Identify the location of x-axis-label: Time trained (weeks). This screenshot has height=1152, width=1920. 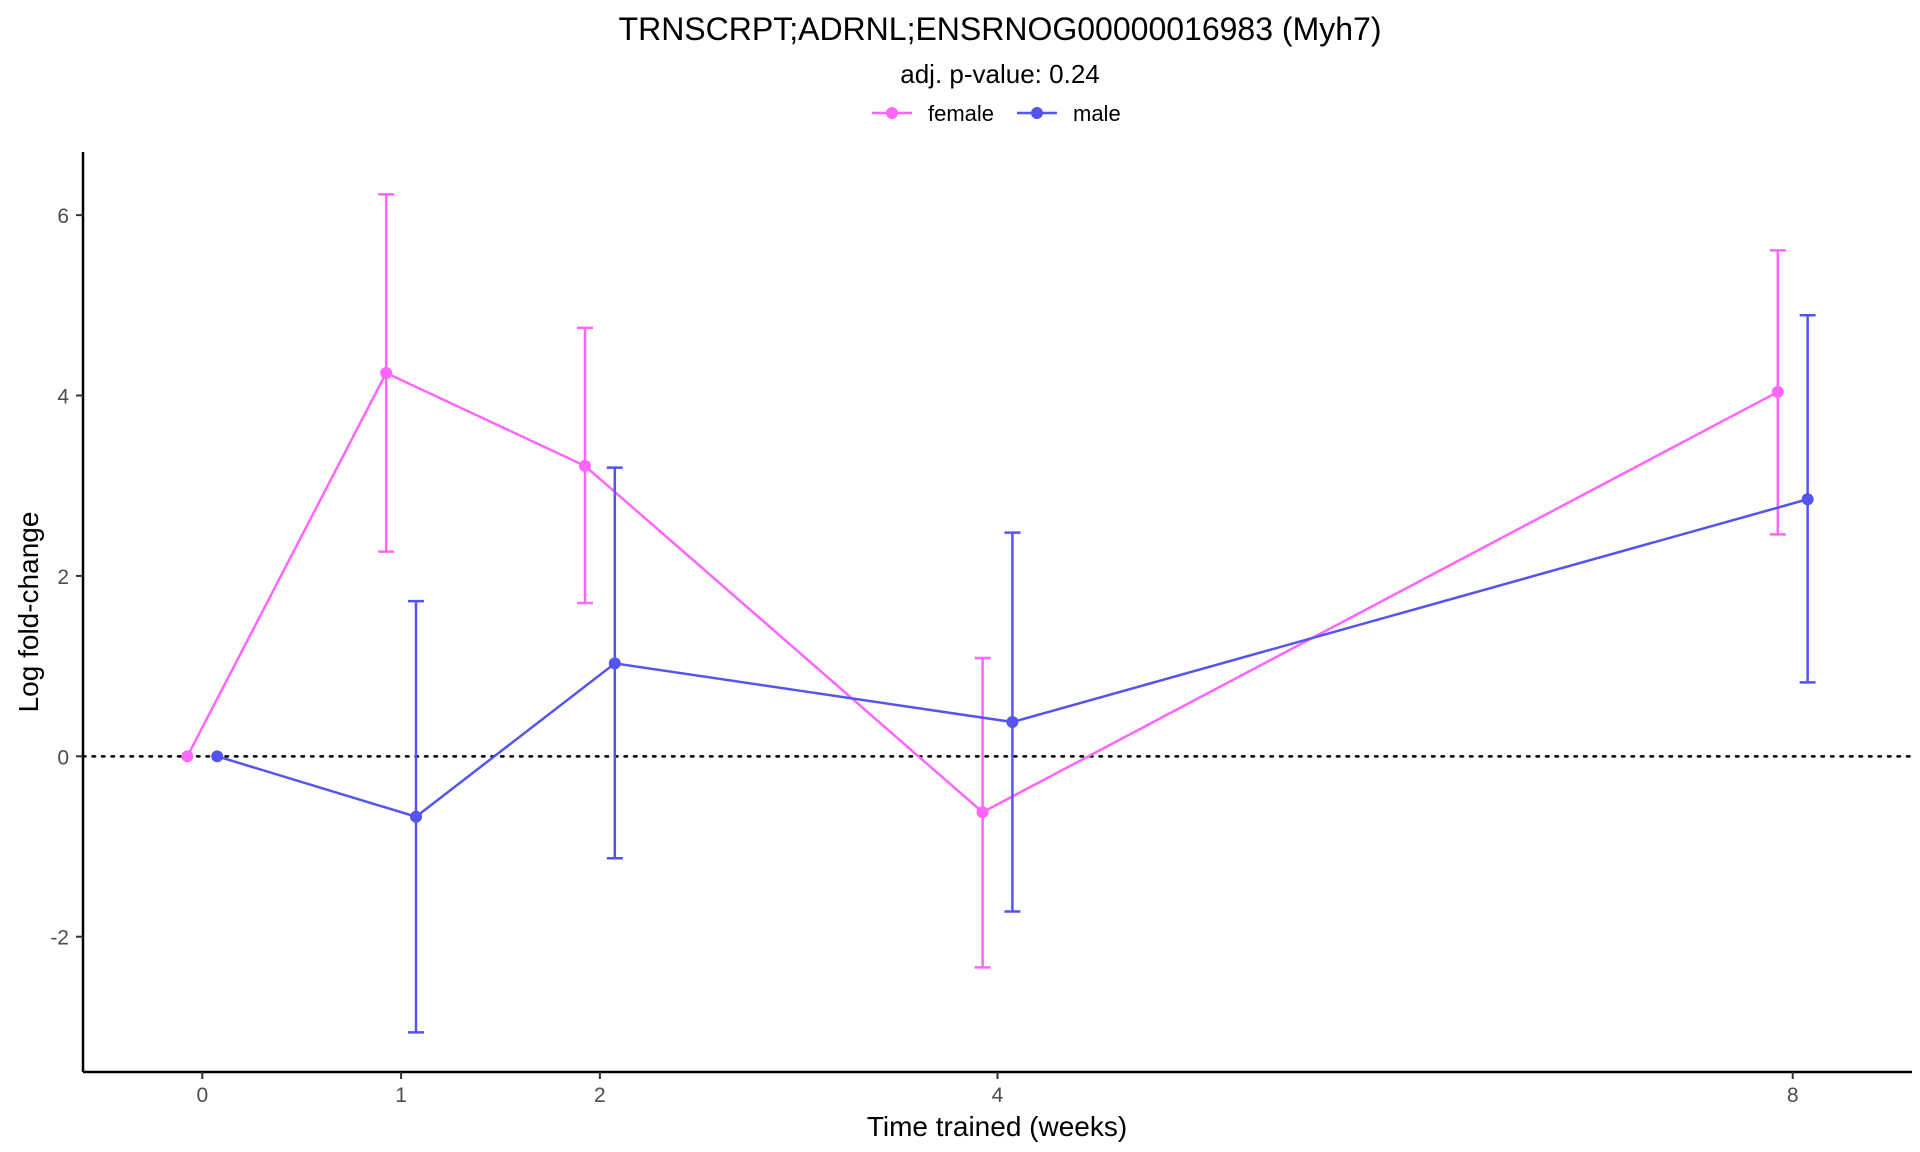
(997, 1126).